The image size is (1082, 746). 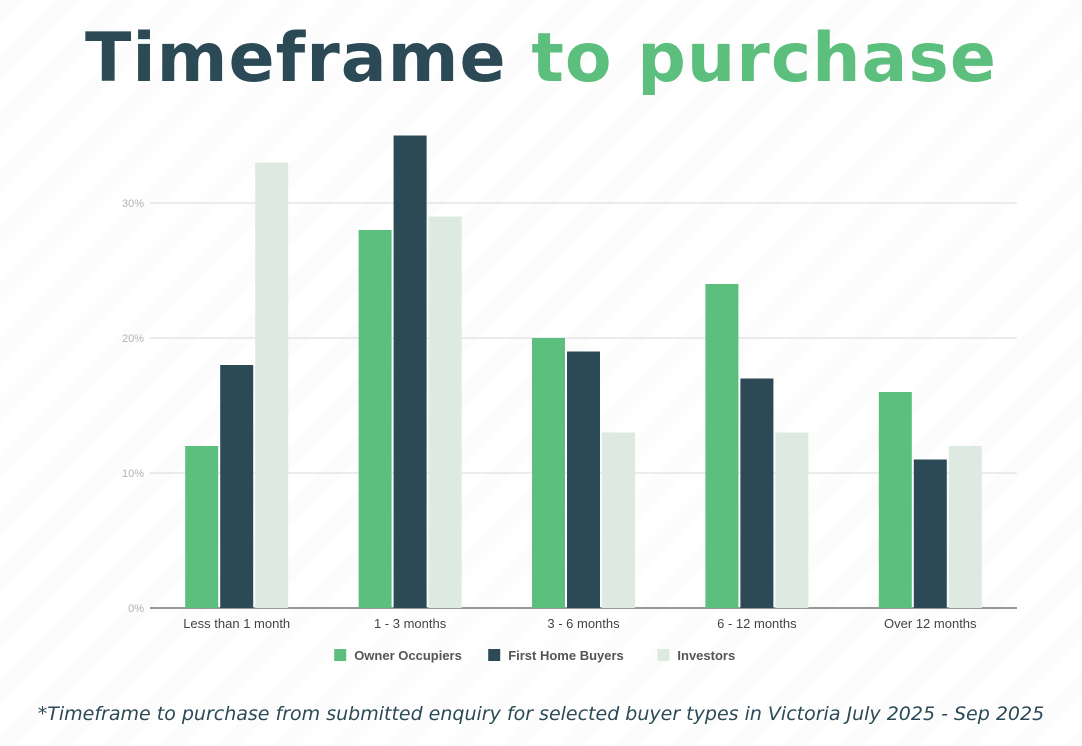 What do you see at coordinates (566, 655) in the screenshot?
I see `legend-label: First Home Buyers` at bounding box center [566, 655].